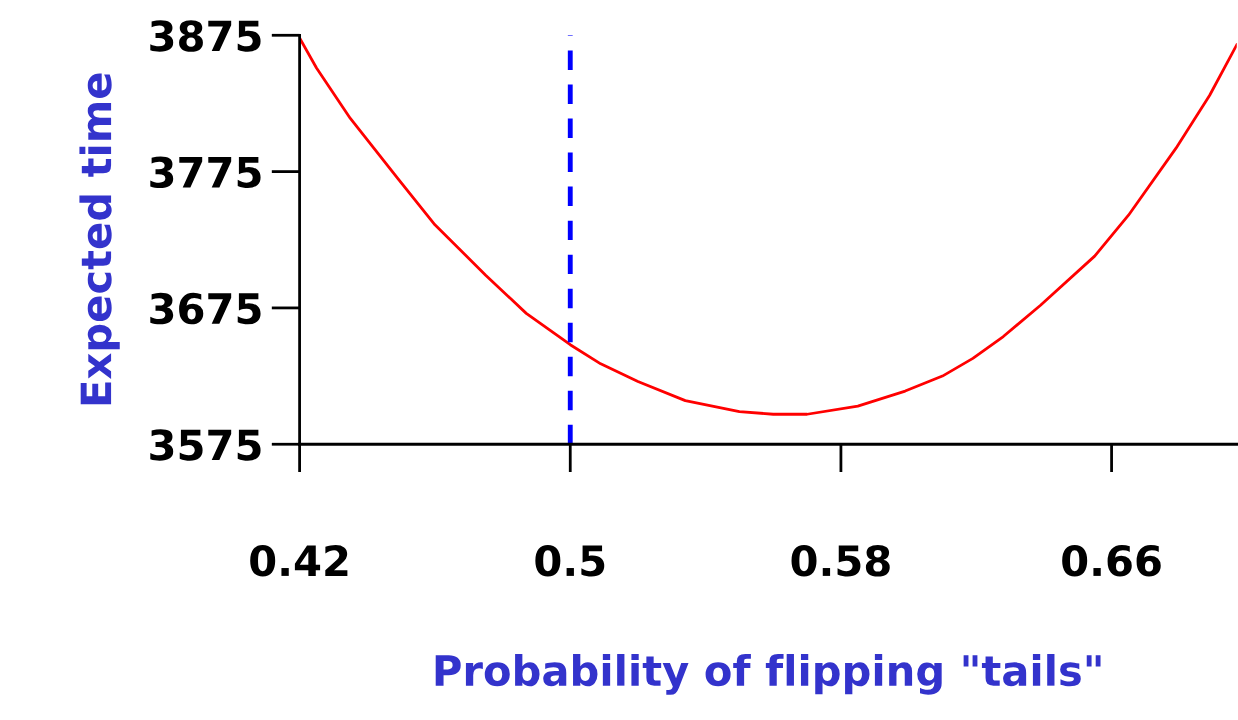 This screenshot has width=1238, height=720. What do you see at coordinates (205, 36) in the screenshot?
I see `y-tick-label: 3875` at bounding box center [205, 36].